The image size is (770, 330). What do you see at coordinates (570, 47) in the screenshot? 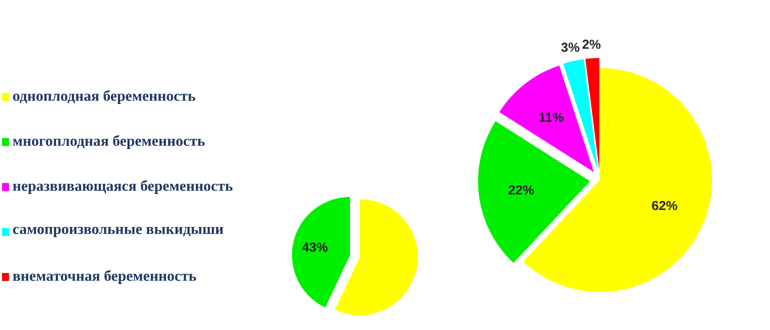
I see `data-label: 3%` at bounding box center [570, 47].